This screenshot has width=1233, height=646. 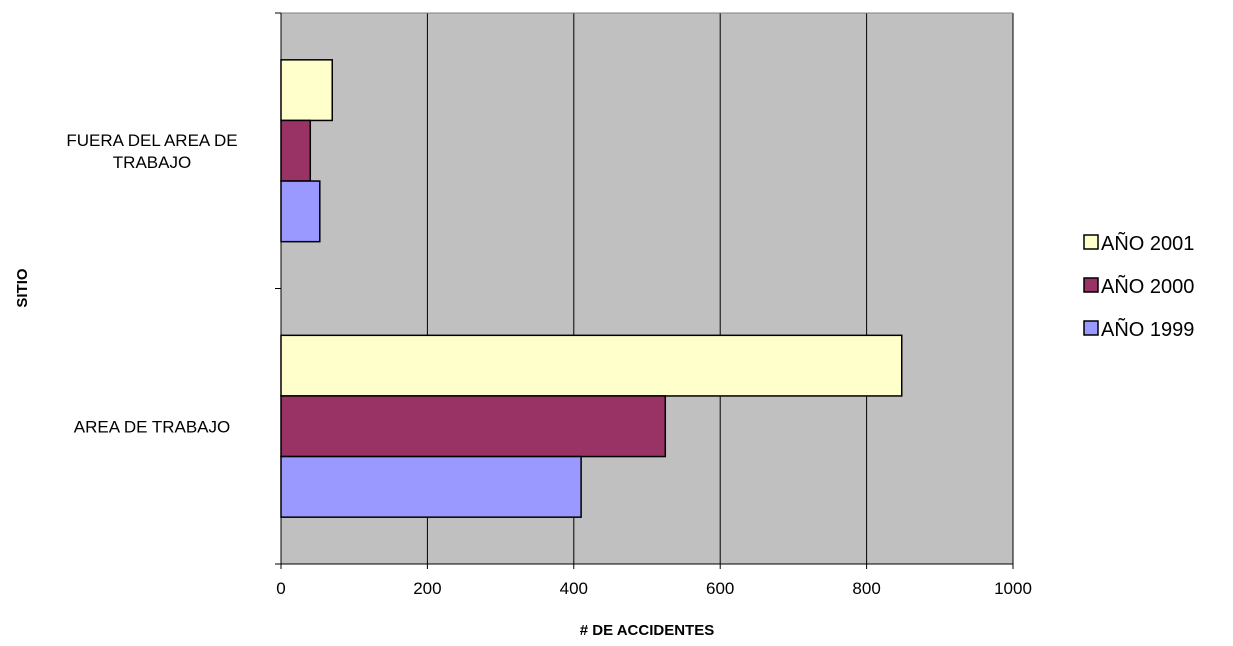 What do you see at coordinates (151, 140) in the screenshot?
I see `y-category-label: FUERA DEL AREA DE` at bounding box center [151, 140].